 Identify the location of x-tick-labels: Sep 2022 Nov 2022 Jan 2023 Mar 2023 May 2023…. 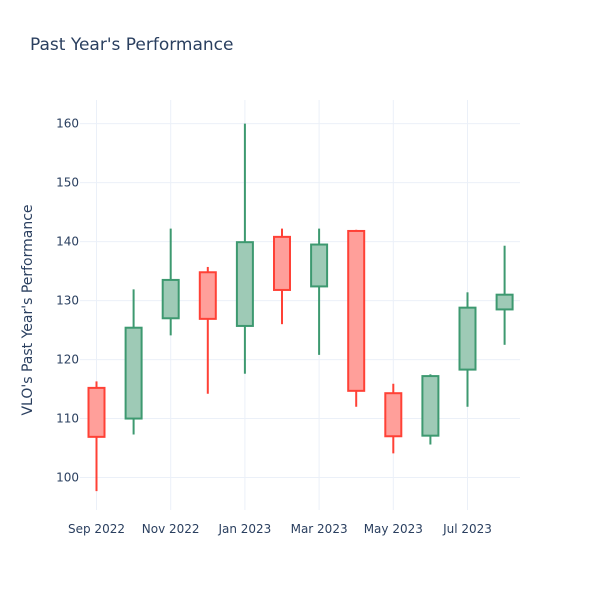
(280, 529).